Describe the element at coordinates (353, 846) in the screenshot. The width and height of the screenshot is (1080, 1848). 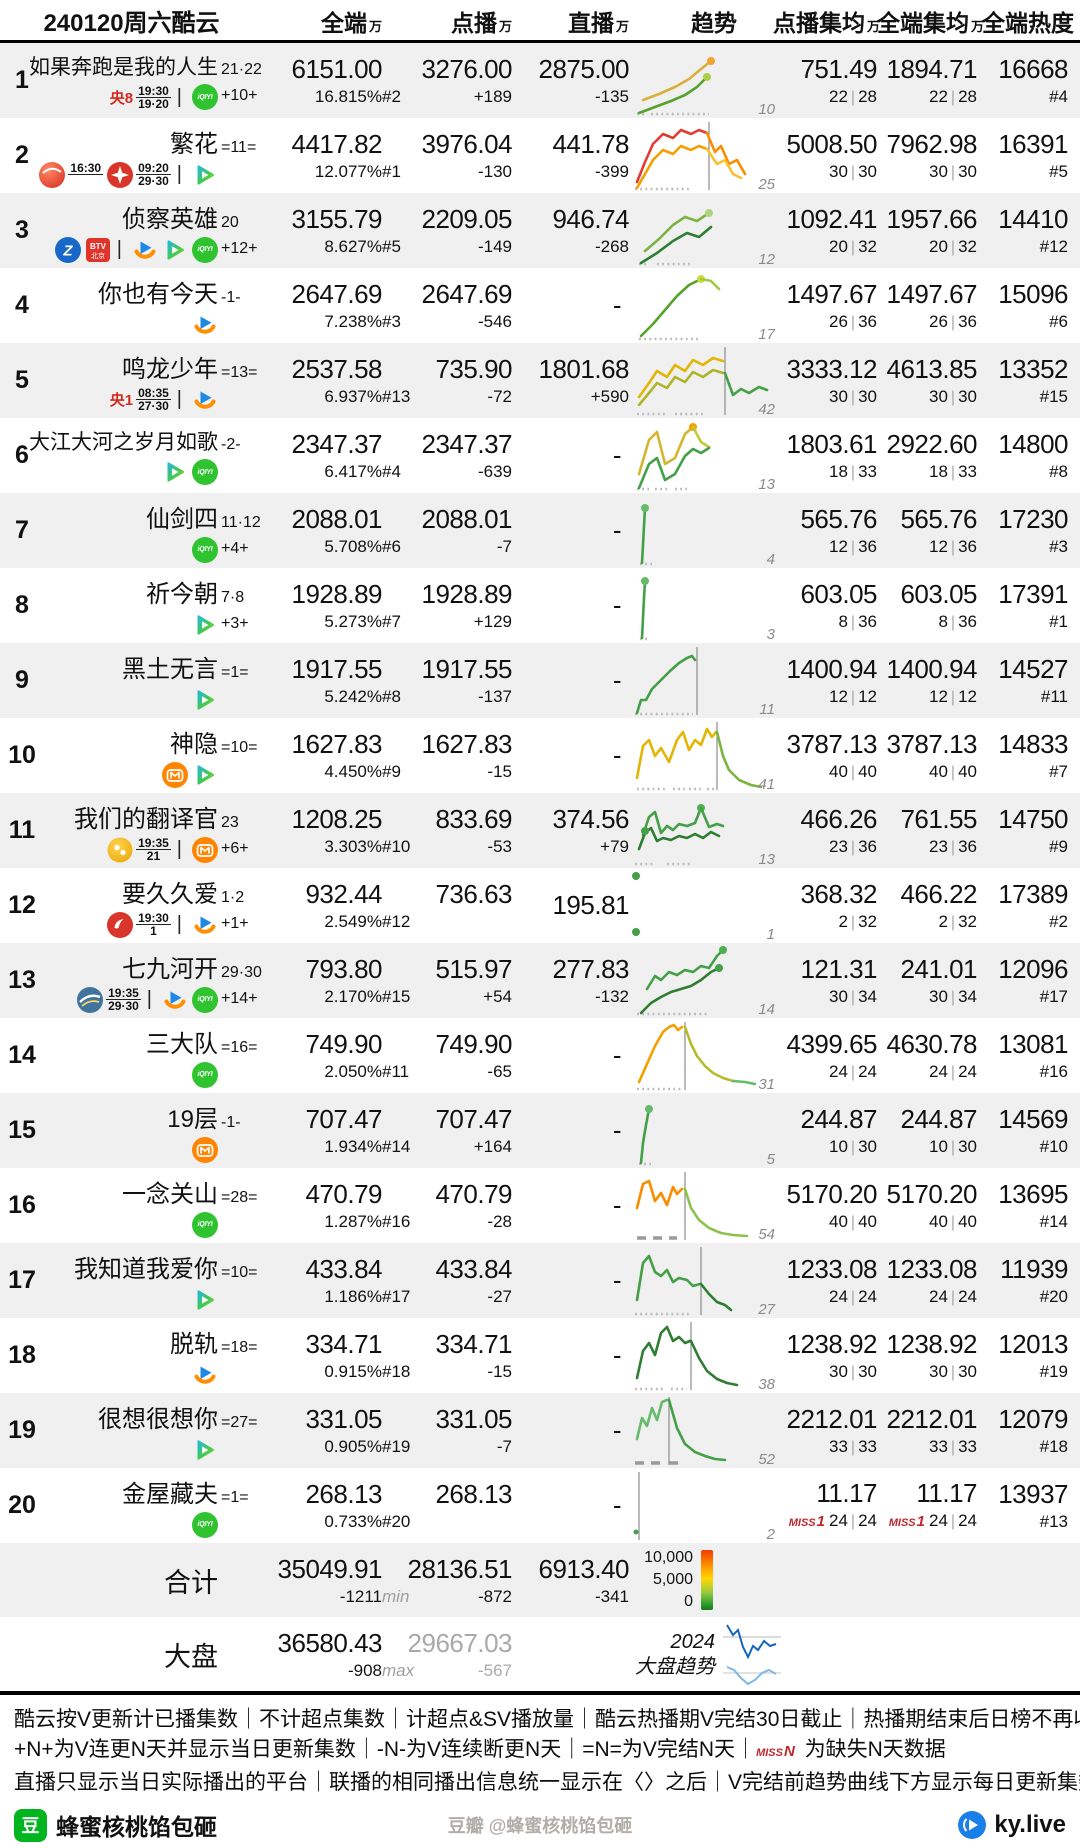
I see `share-percent: 3.303%` at that location.